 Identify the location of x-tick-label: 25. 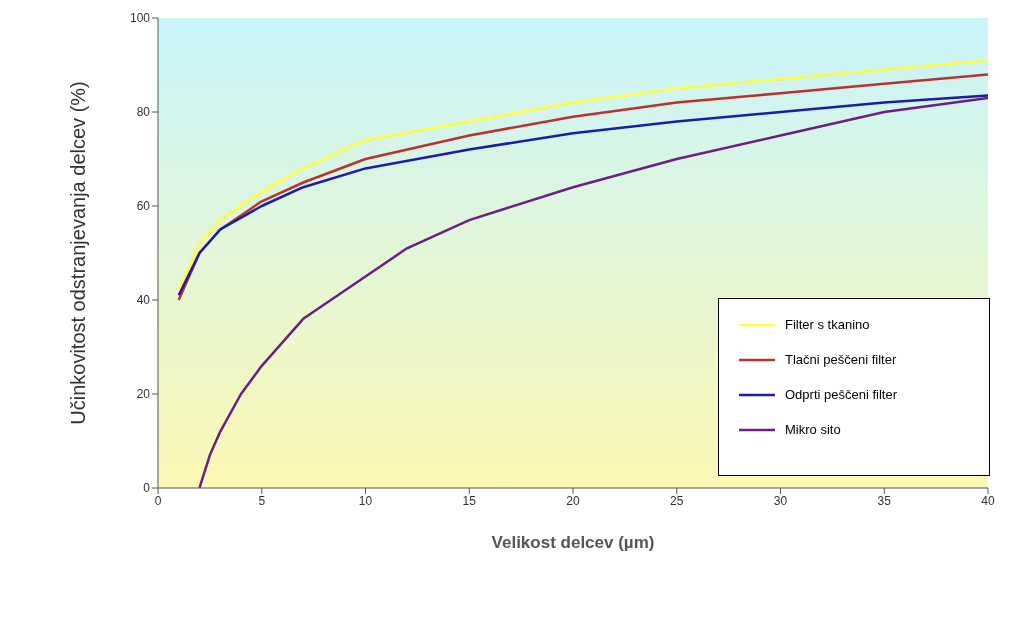
(677, 500).